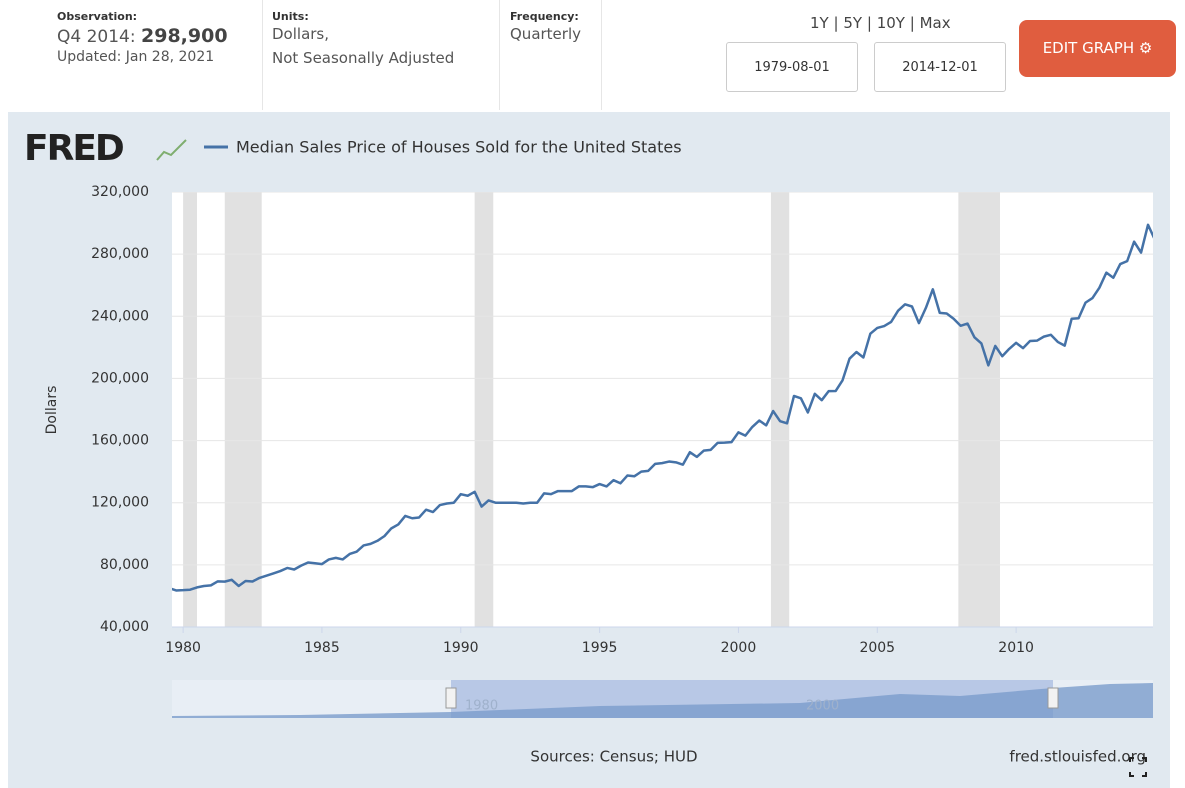  Describe the element at coordinates (935, 23) in the screenshot. I see `range: Max` at that location.